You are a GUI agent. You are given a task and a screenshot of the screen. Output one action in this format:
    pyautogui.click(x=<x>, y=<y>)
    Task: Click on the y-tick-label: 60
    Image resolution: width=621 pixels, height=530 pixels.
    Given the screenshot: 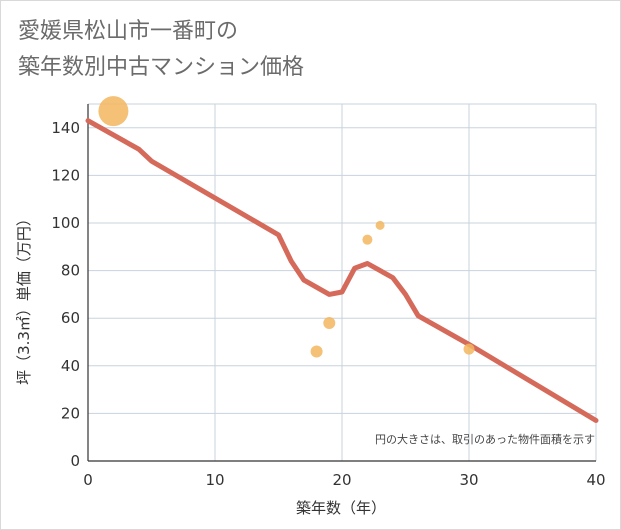 What is the action you would take?
    pyautogui.click(x=70, y=318)
    